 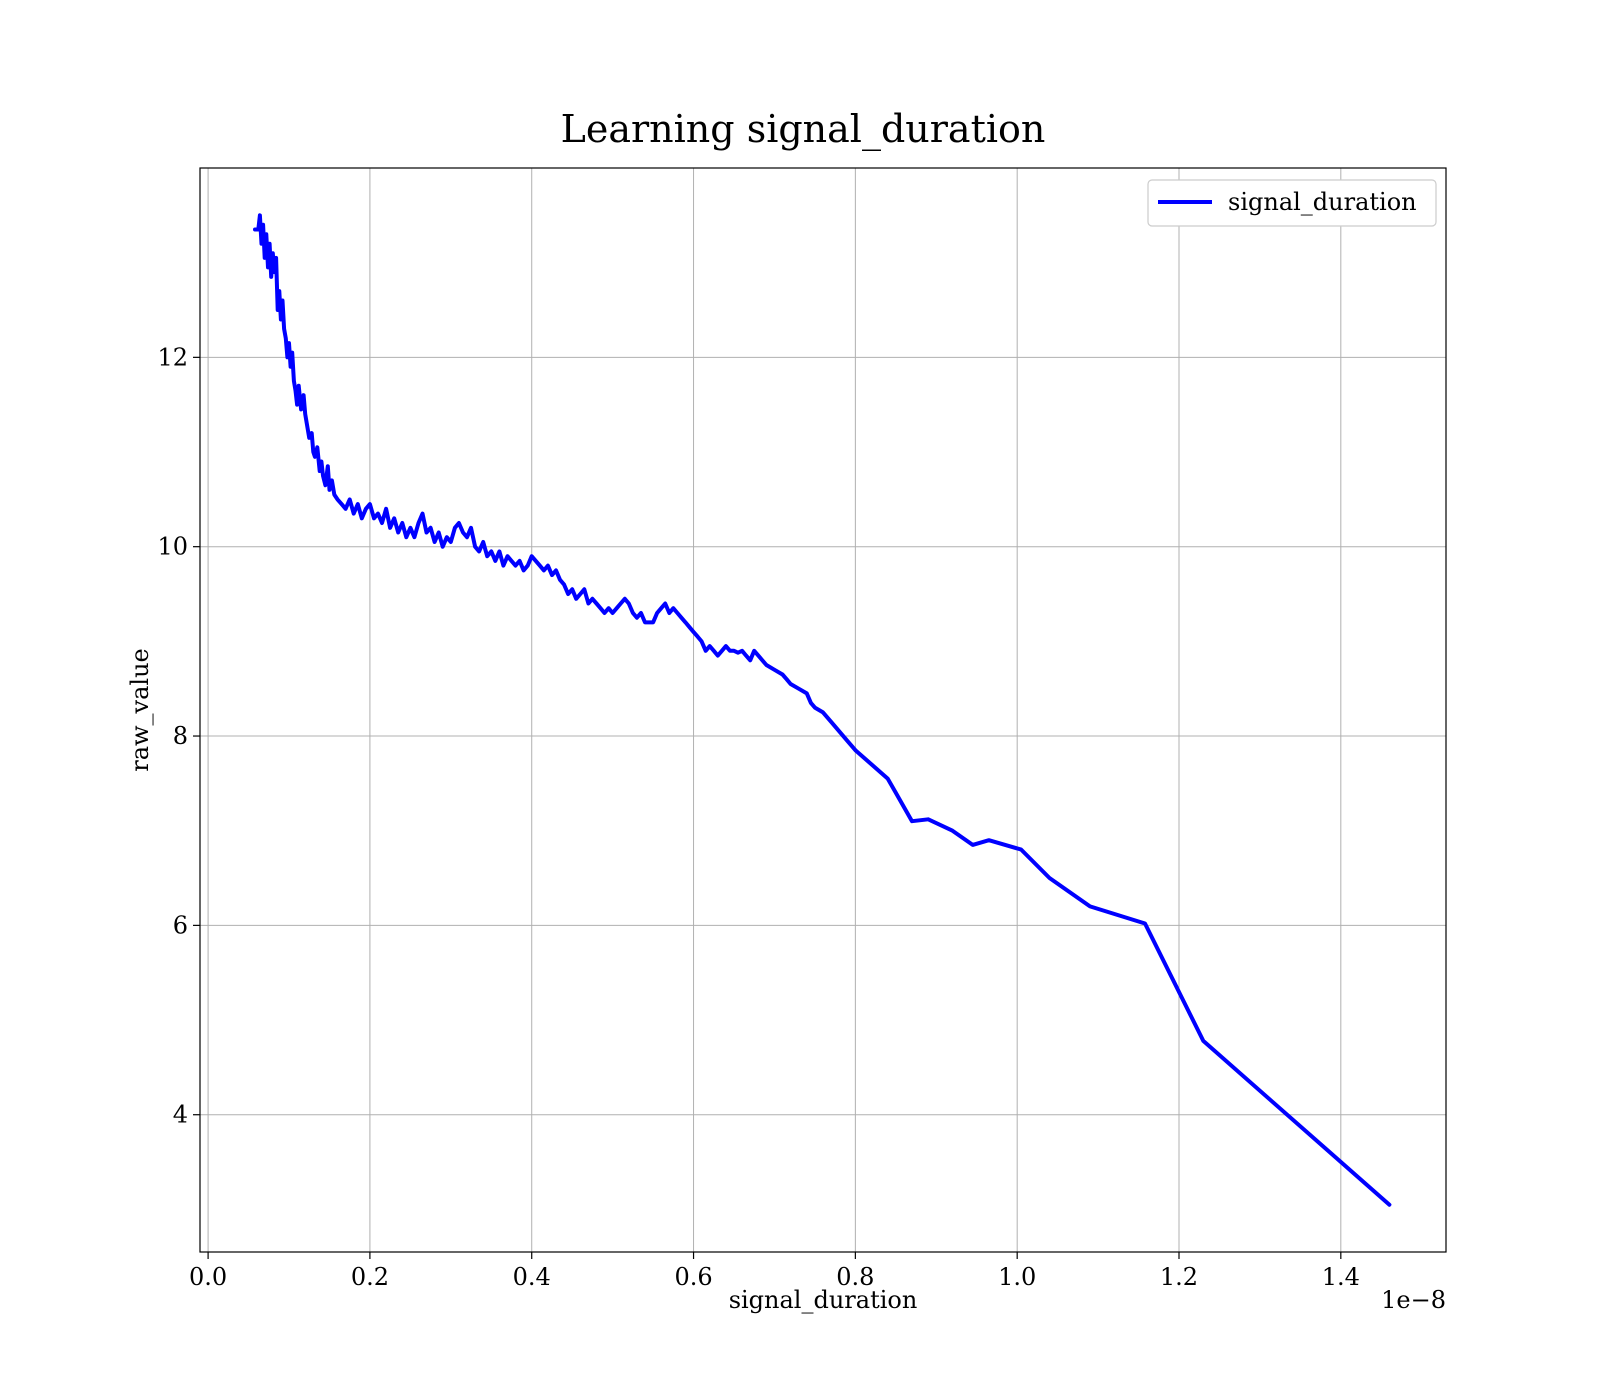 I want to click on y-tick-label: 6, so click(x=180, y=925).